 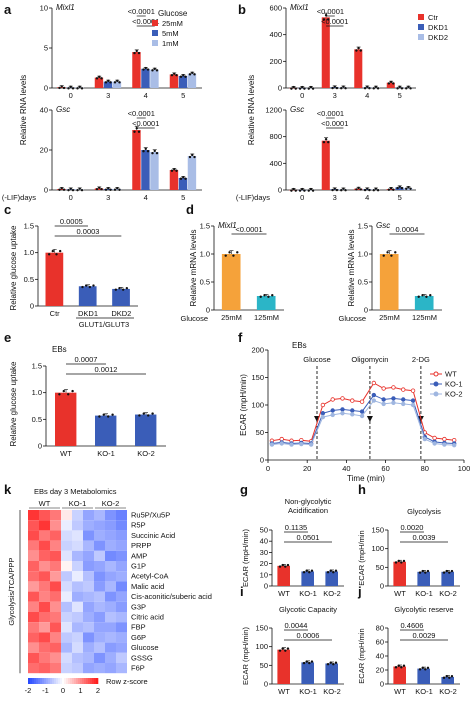 I want to click on heatmap-group-label: KO-2, so click(x=111, y=503).